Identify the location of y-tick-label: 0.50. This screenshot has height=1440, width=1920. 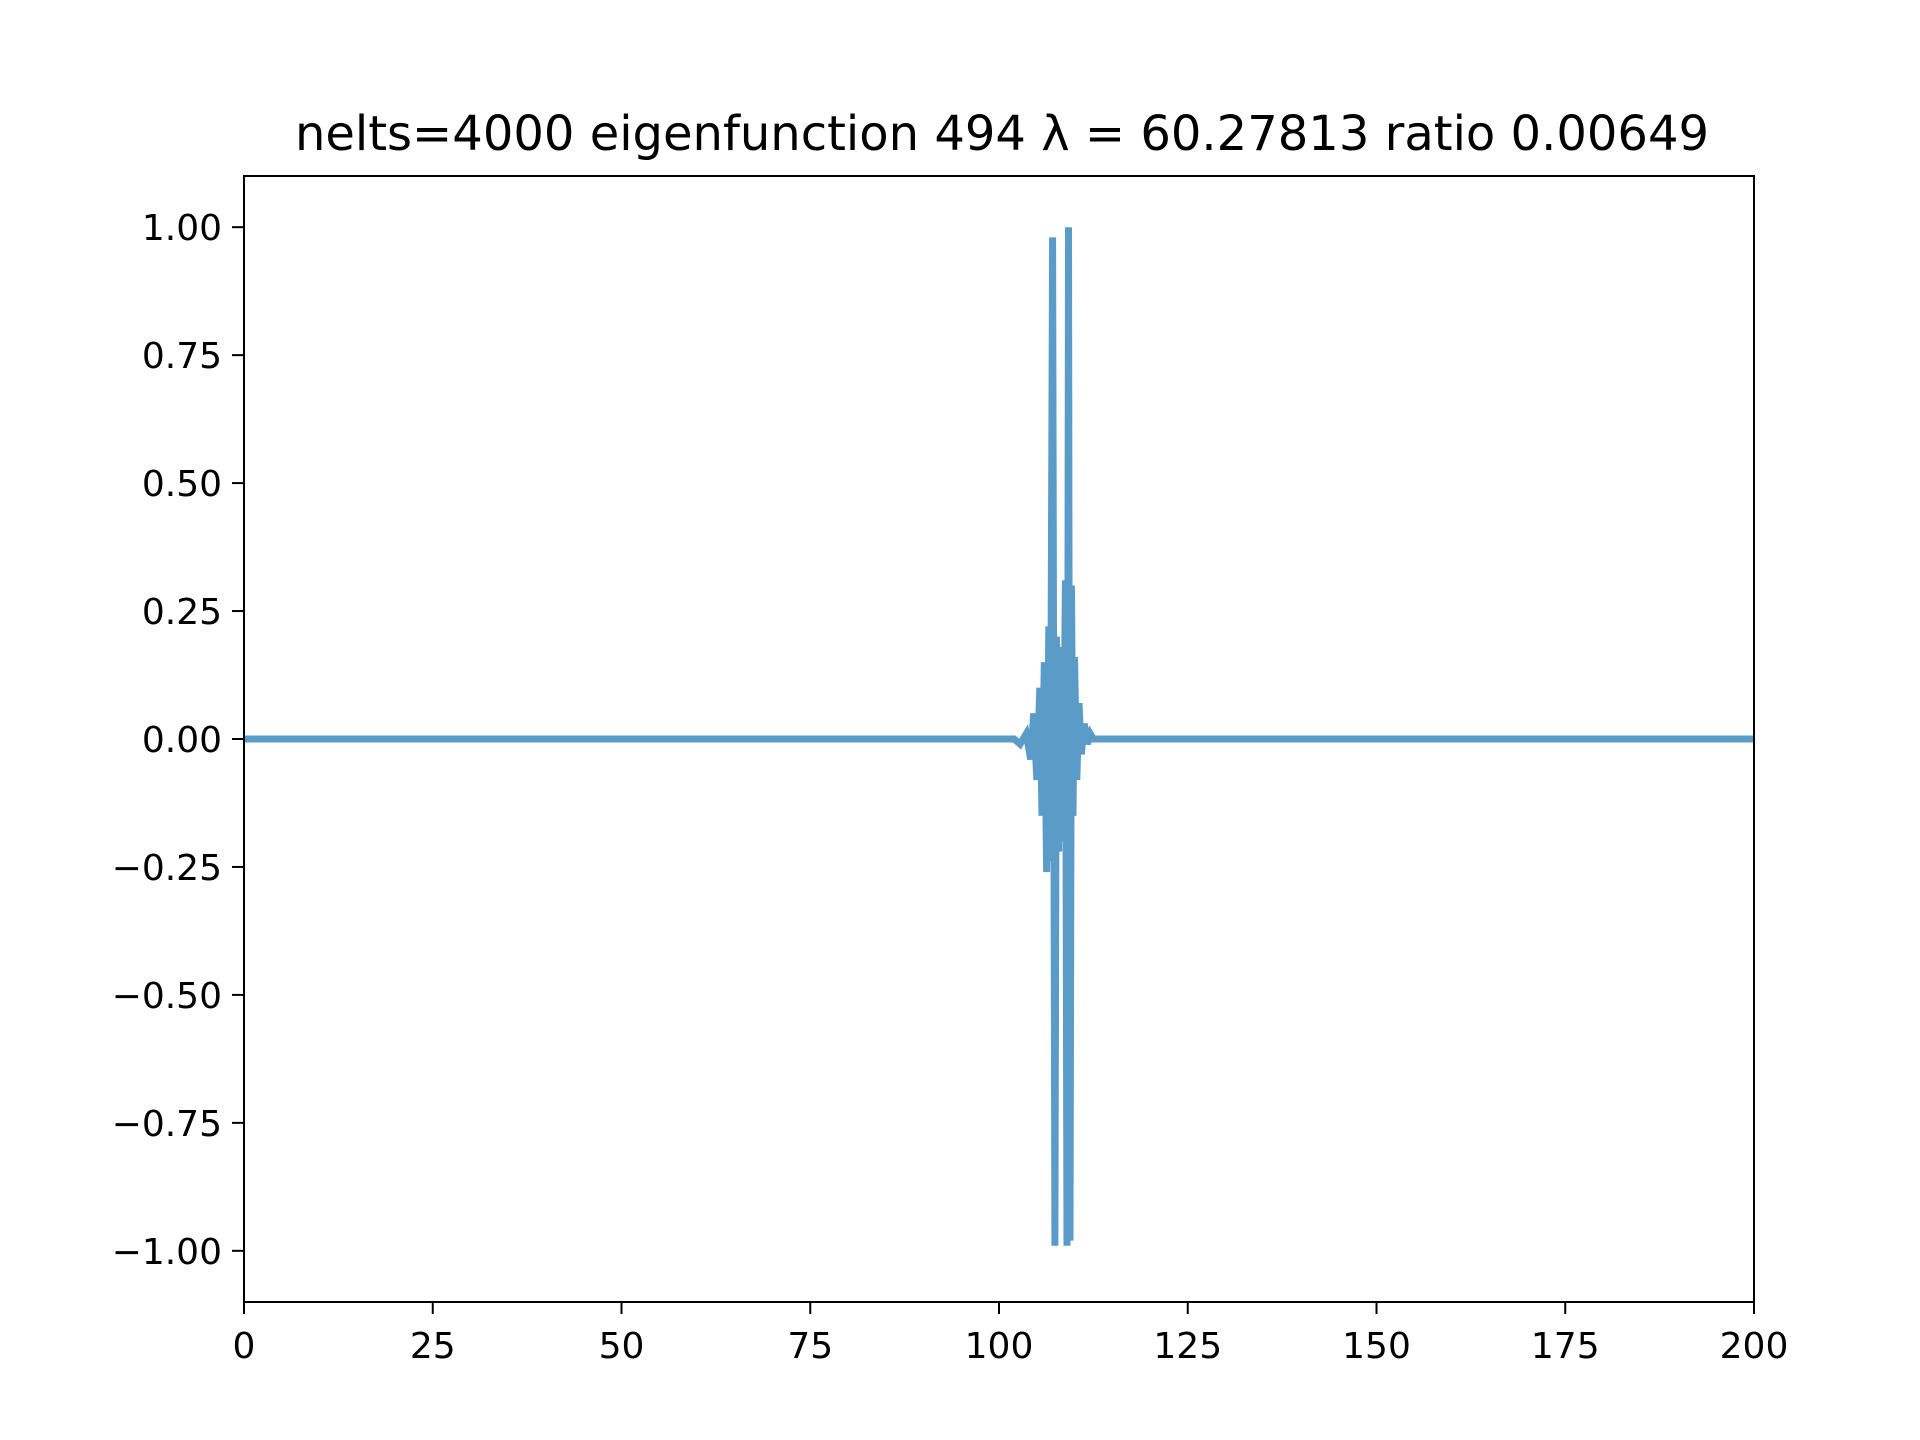
(182, 484).